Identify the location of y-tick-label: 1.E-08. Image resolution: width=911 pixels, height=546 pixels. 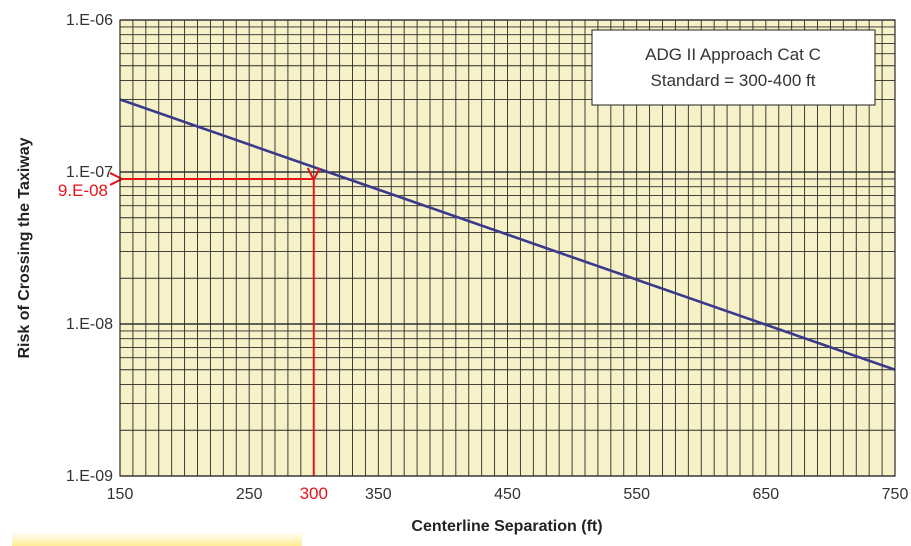
(89, 324).